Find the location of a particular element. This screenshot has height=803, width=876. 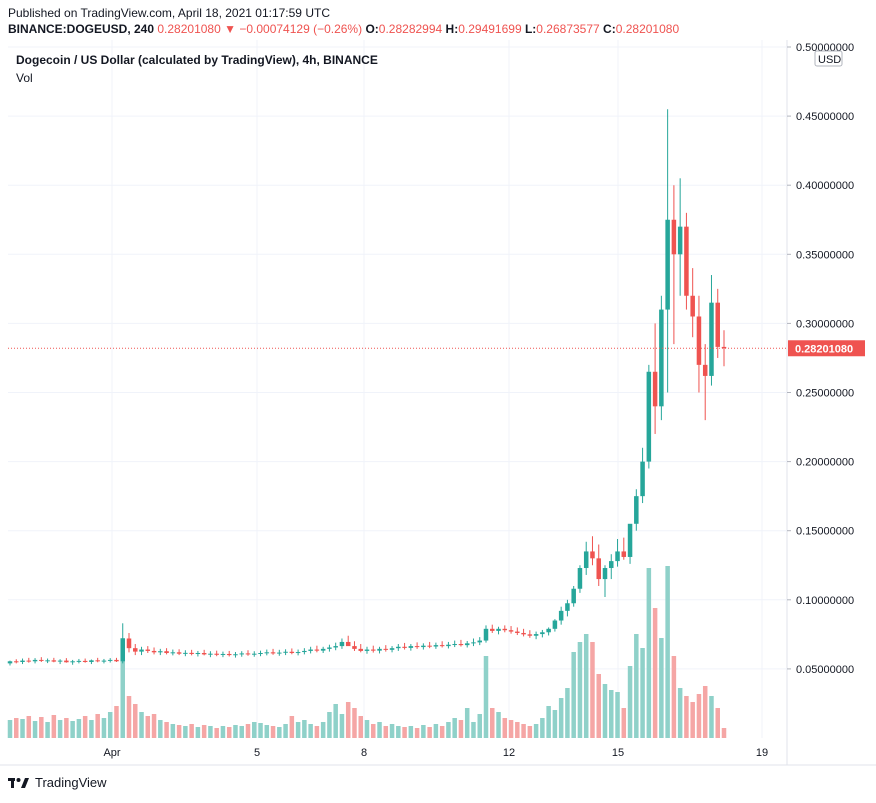

y-tick-label: 0.45000000 is located at coordinates (825, 117).